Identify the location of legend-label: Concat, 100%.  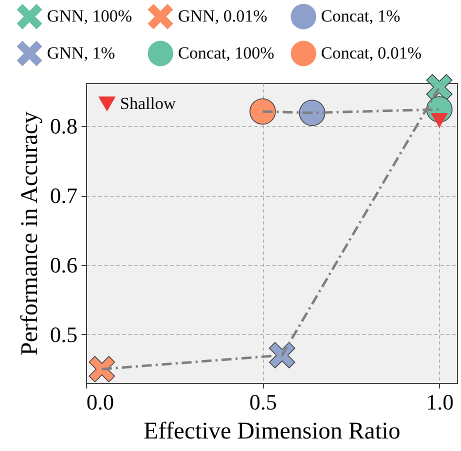
(226, 53).